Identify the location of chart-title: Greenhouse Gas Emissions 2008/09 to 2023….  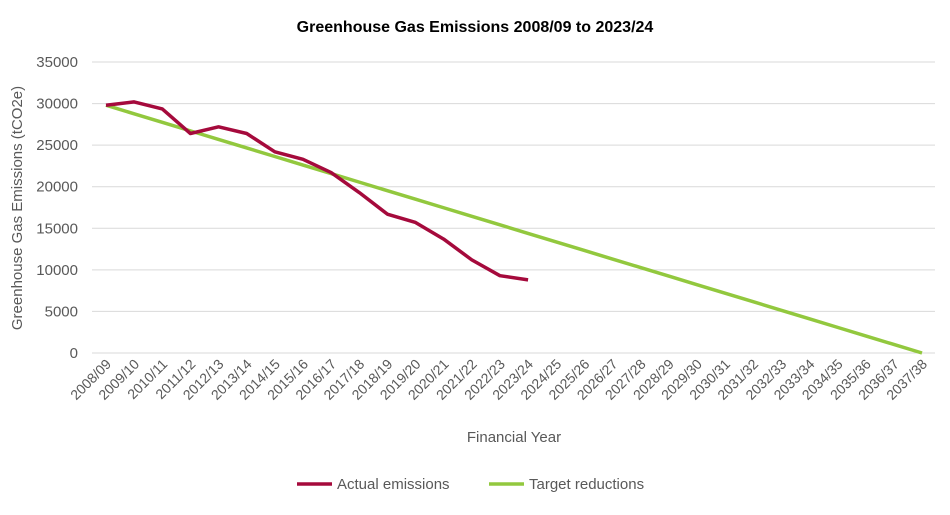
(475, 27).